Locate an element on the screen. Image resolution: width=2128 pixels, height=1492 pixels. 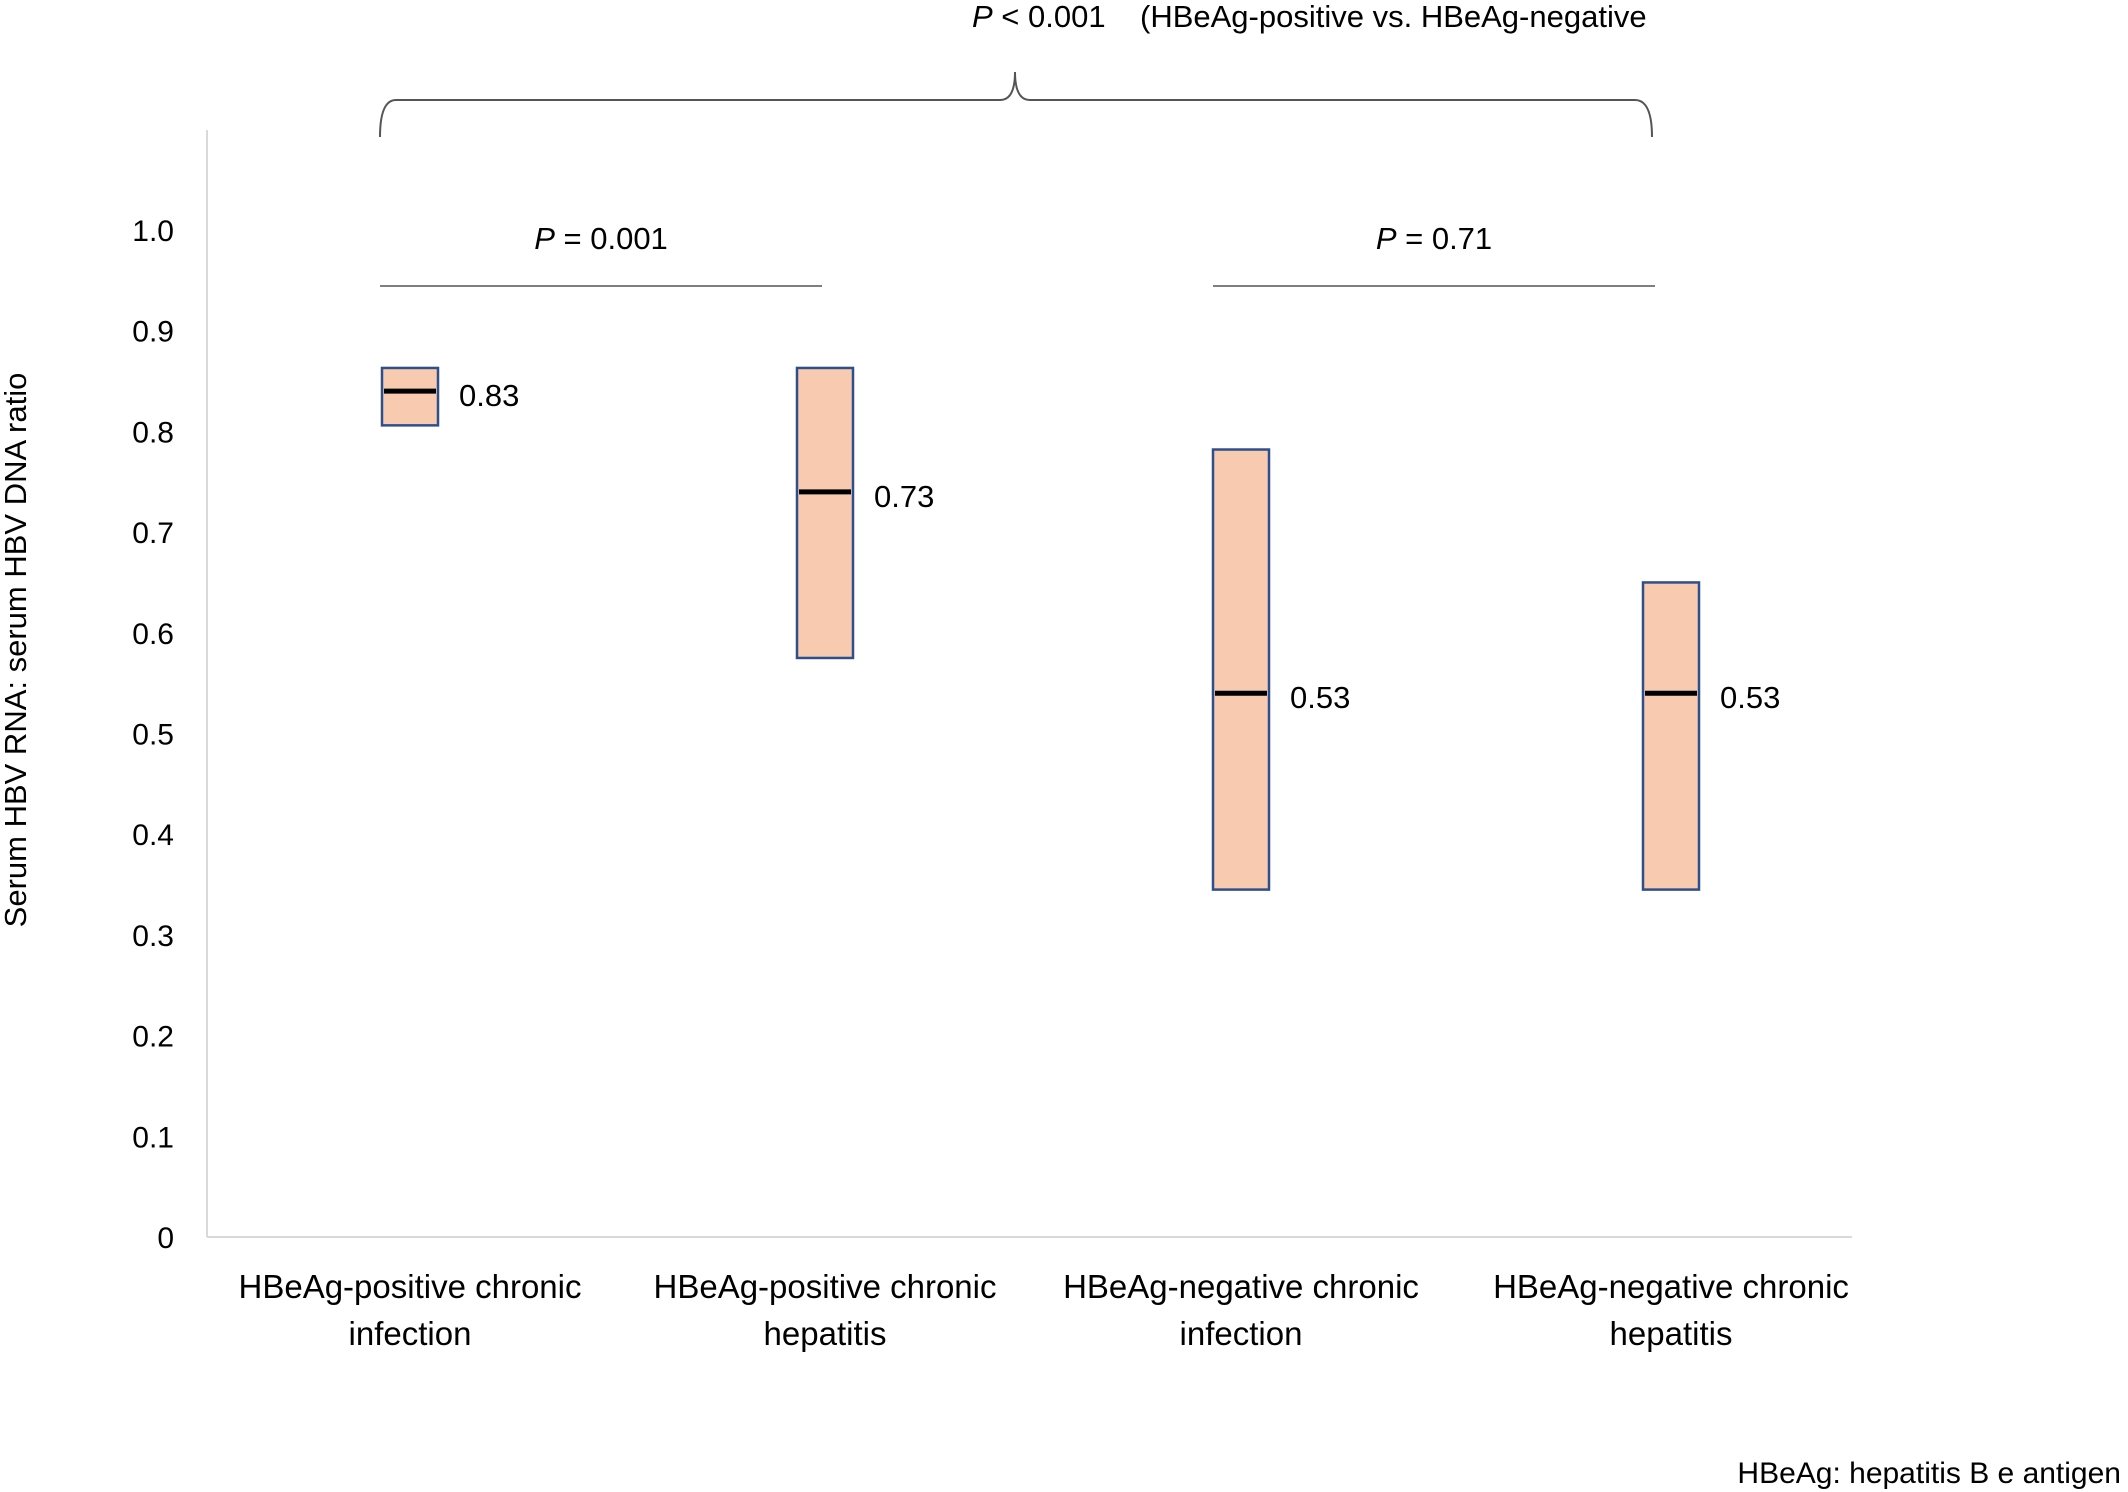
comparisons: P = 0.001 P = 0.71 is located at coordinates (1017, 254).